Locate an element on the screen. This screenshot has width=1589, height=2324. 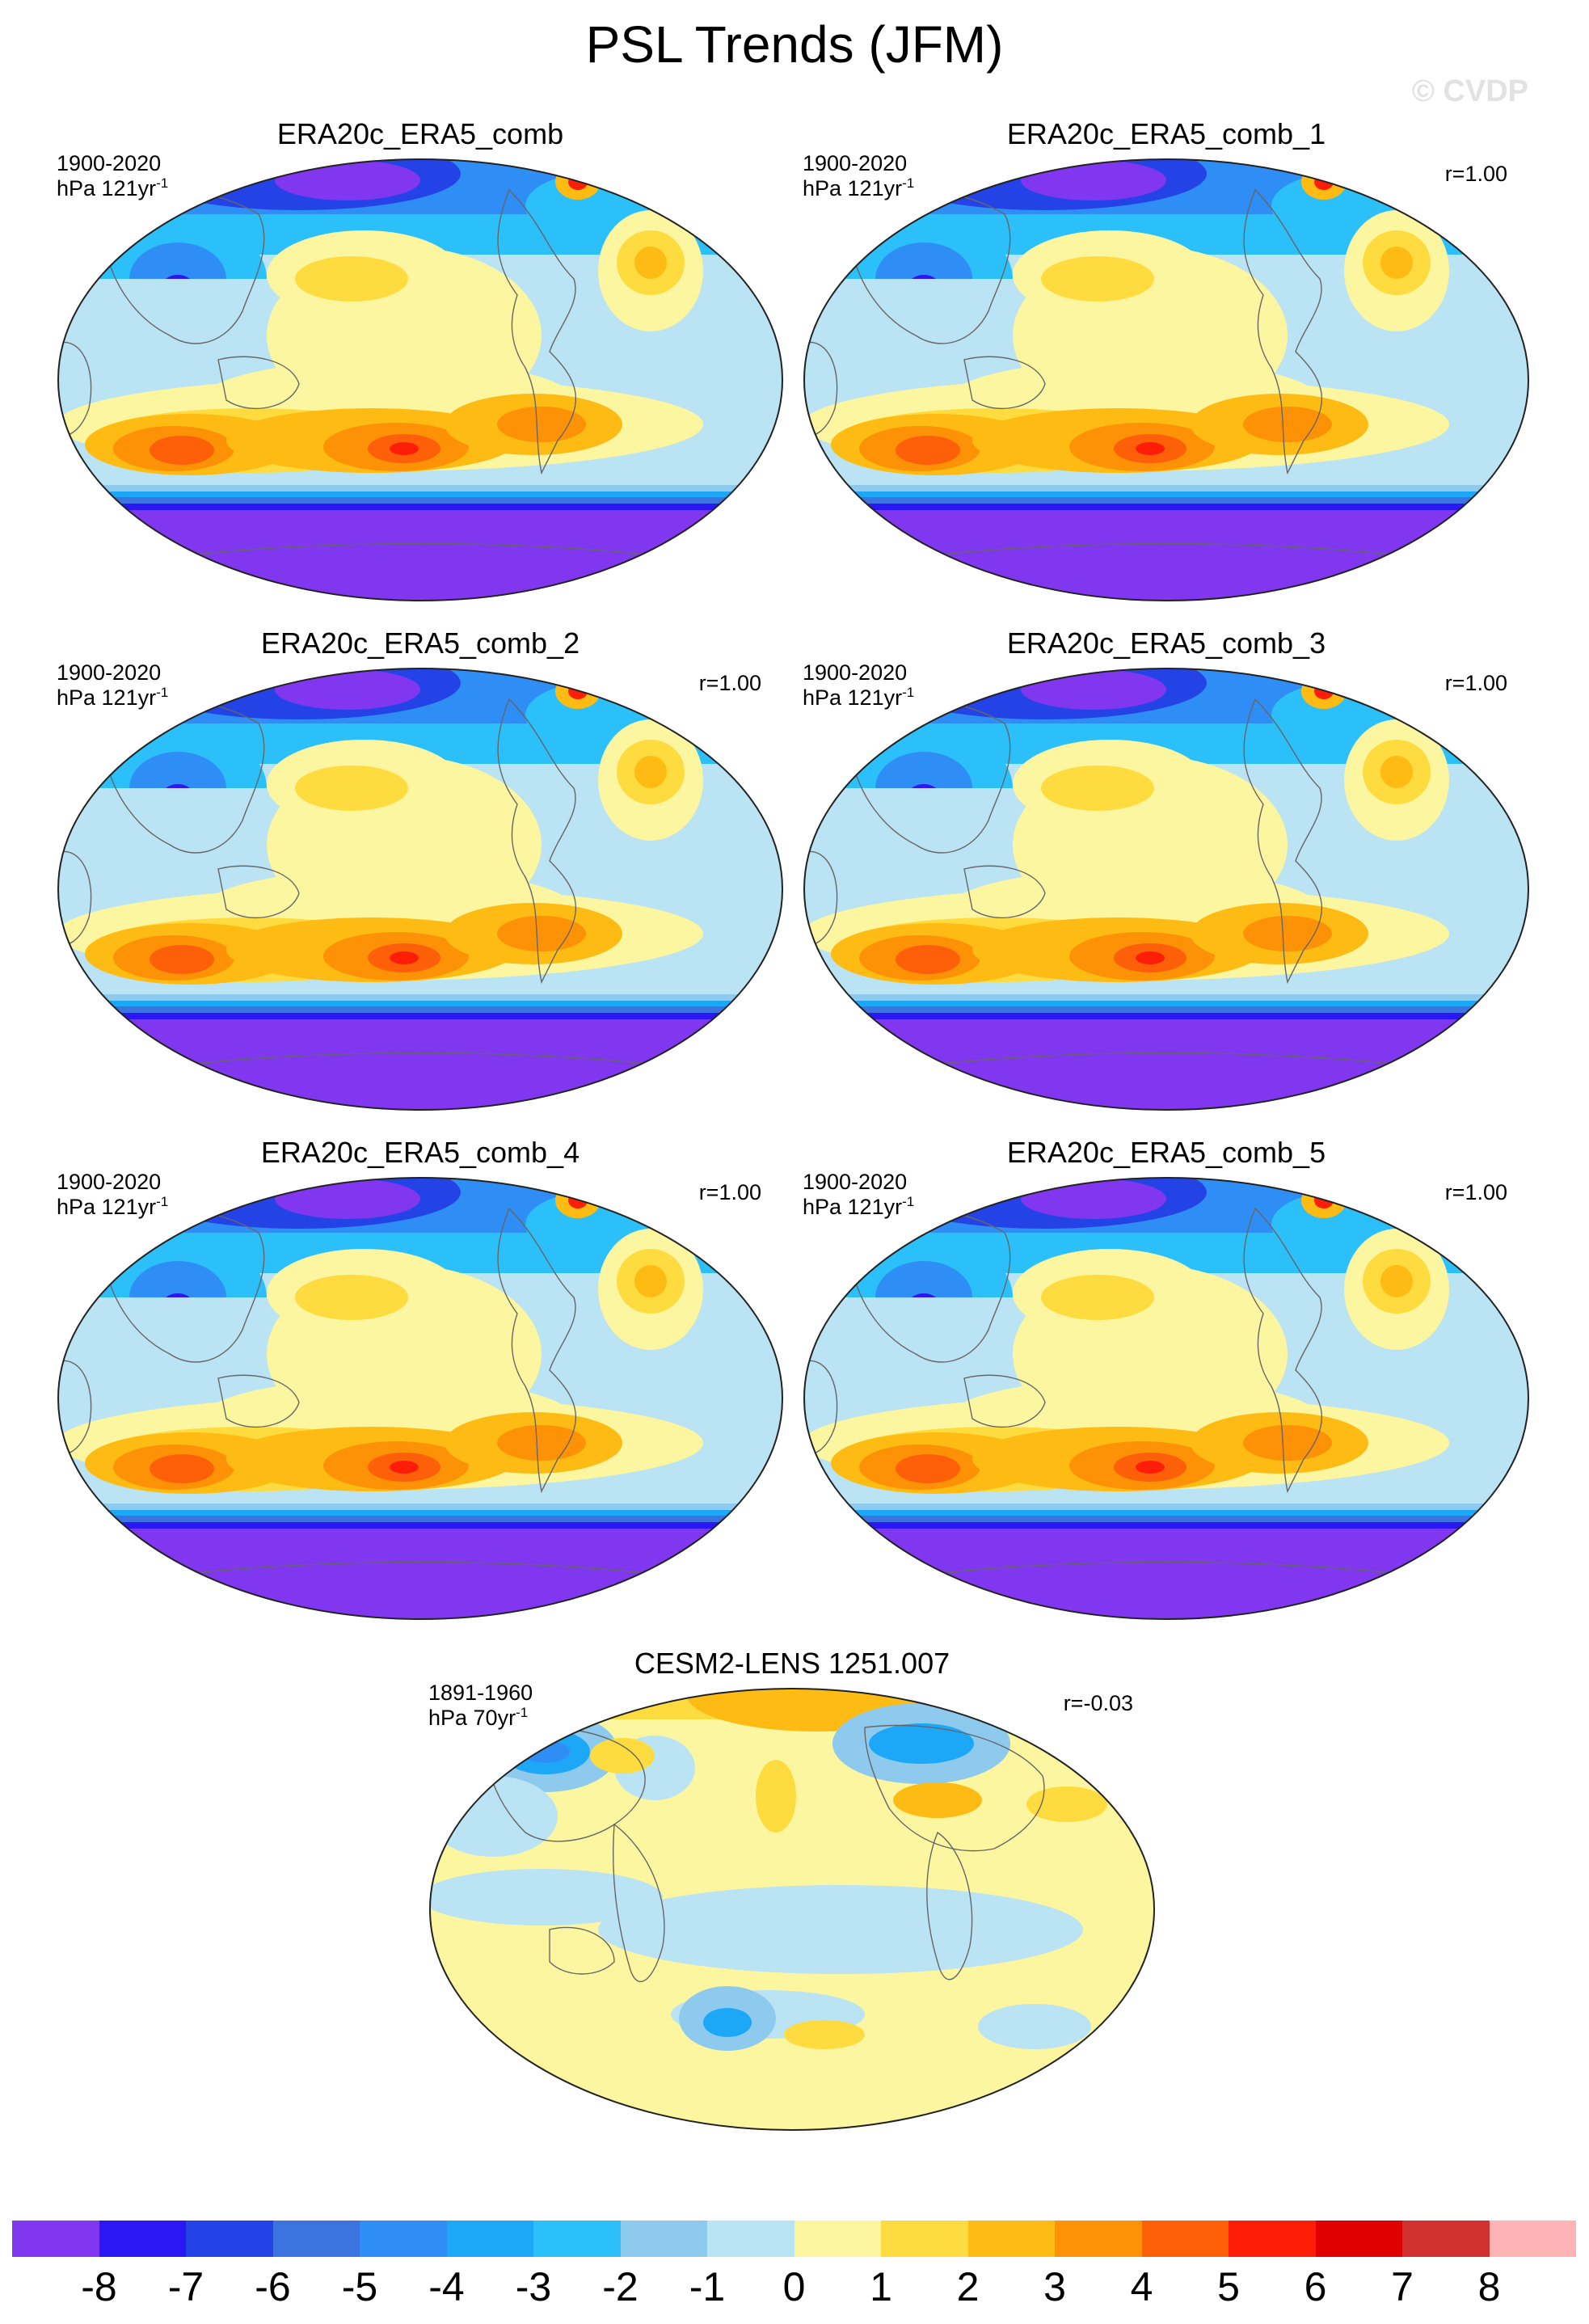
south-pacific-positive is located at coordinates (824, 2035).